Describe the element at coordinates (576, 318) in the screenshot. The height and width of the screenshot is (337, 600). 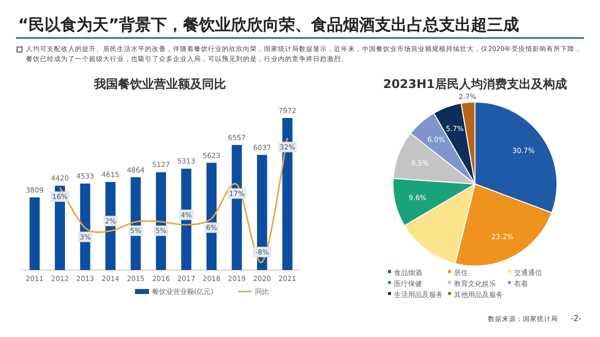
I see `text: -2-` at that location.